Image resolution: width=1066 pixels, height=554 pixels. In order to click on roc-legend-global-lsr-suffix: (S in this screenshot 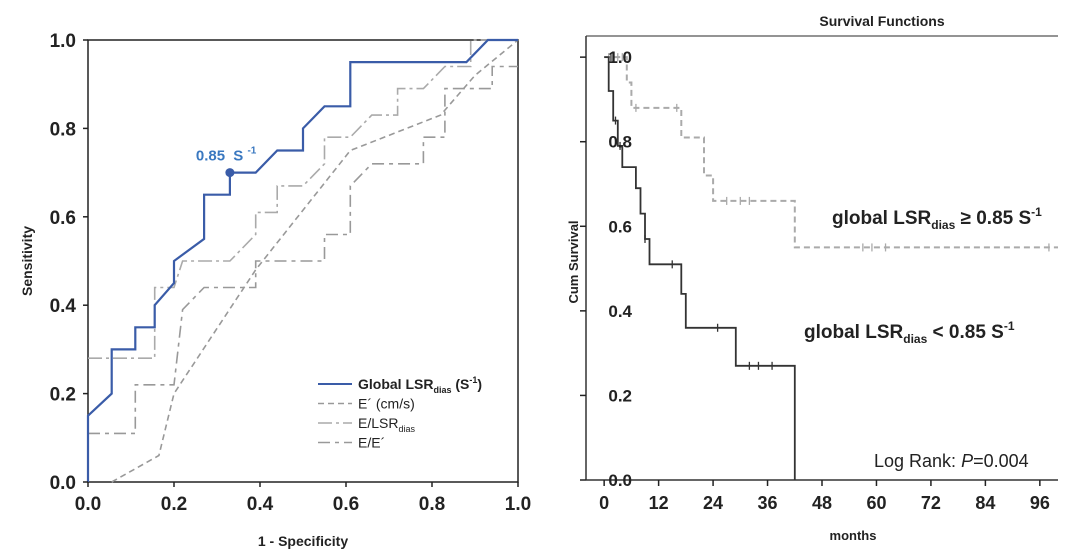, I will do `click(460, 384)`.